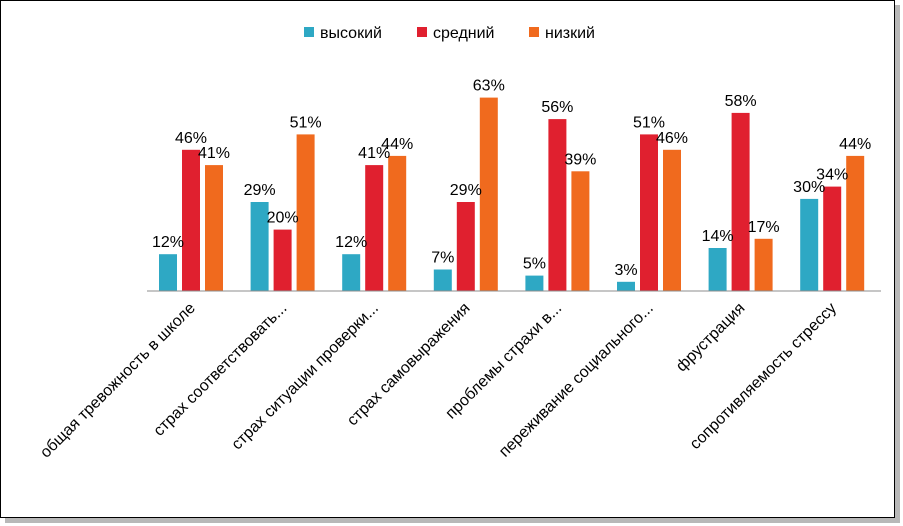  I want to click on data-label-3-0: 7%, so click(442, 258).